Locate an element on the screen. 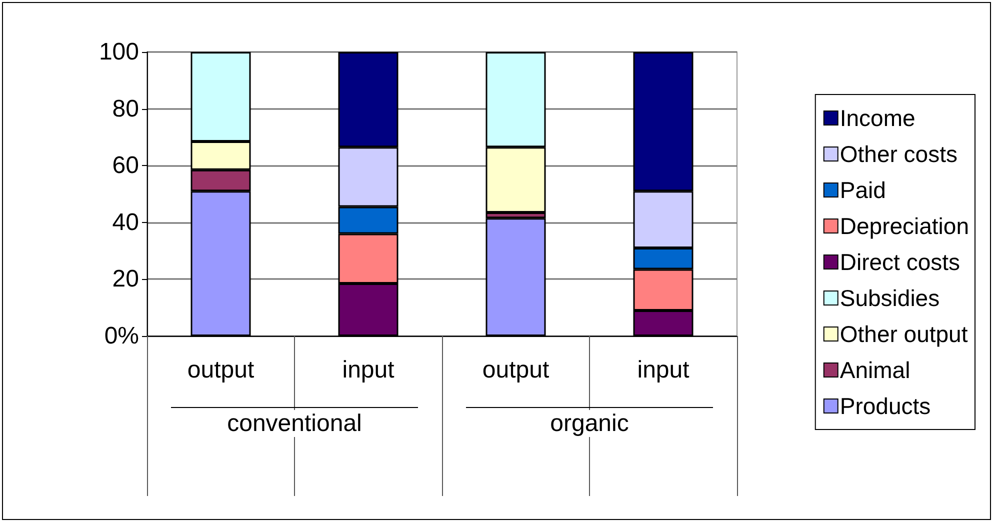 This screenshot has height=524, width=995. y-tick-label: 20 is located at coordinates (125, 279).